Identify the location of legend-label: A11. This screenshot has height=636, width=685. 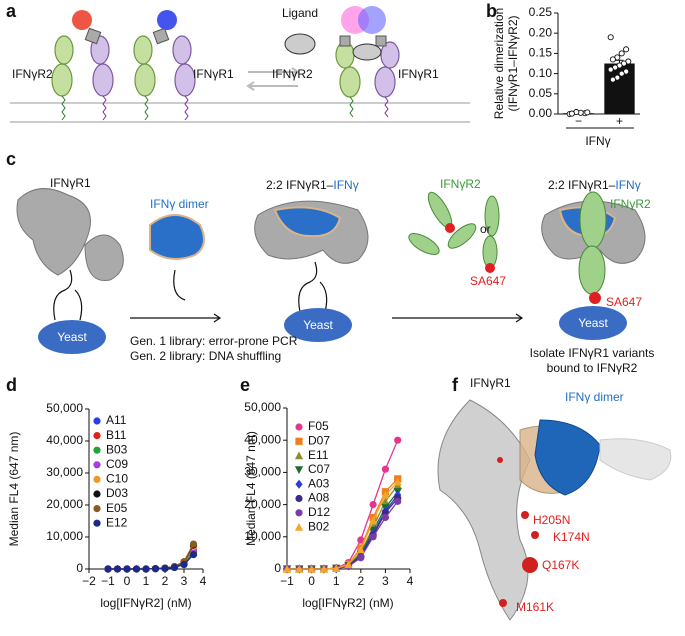
(116, 420).